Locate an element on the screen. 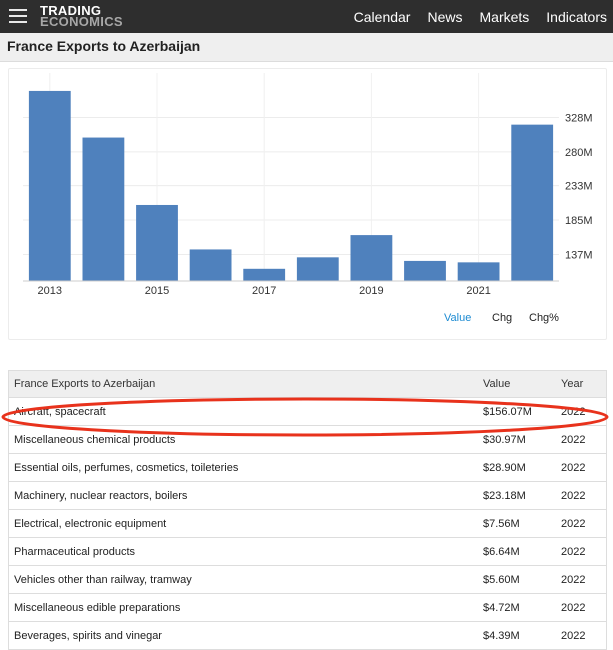 This screenshot has height=650, width=613. nav-indicators-link: Indicators is located at coordinates (576, 16).